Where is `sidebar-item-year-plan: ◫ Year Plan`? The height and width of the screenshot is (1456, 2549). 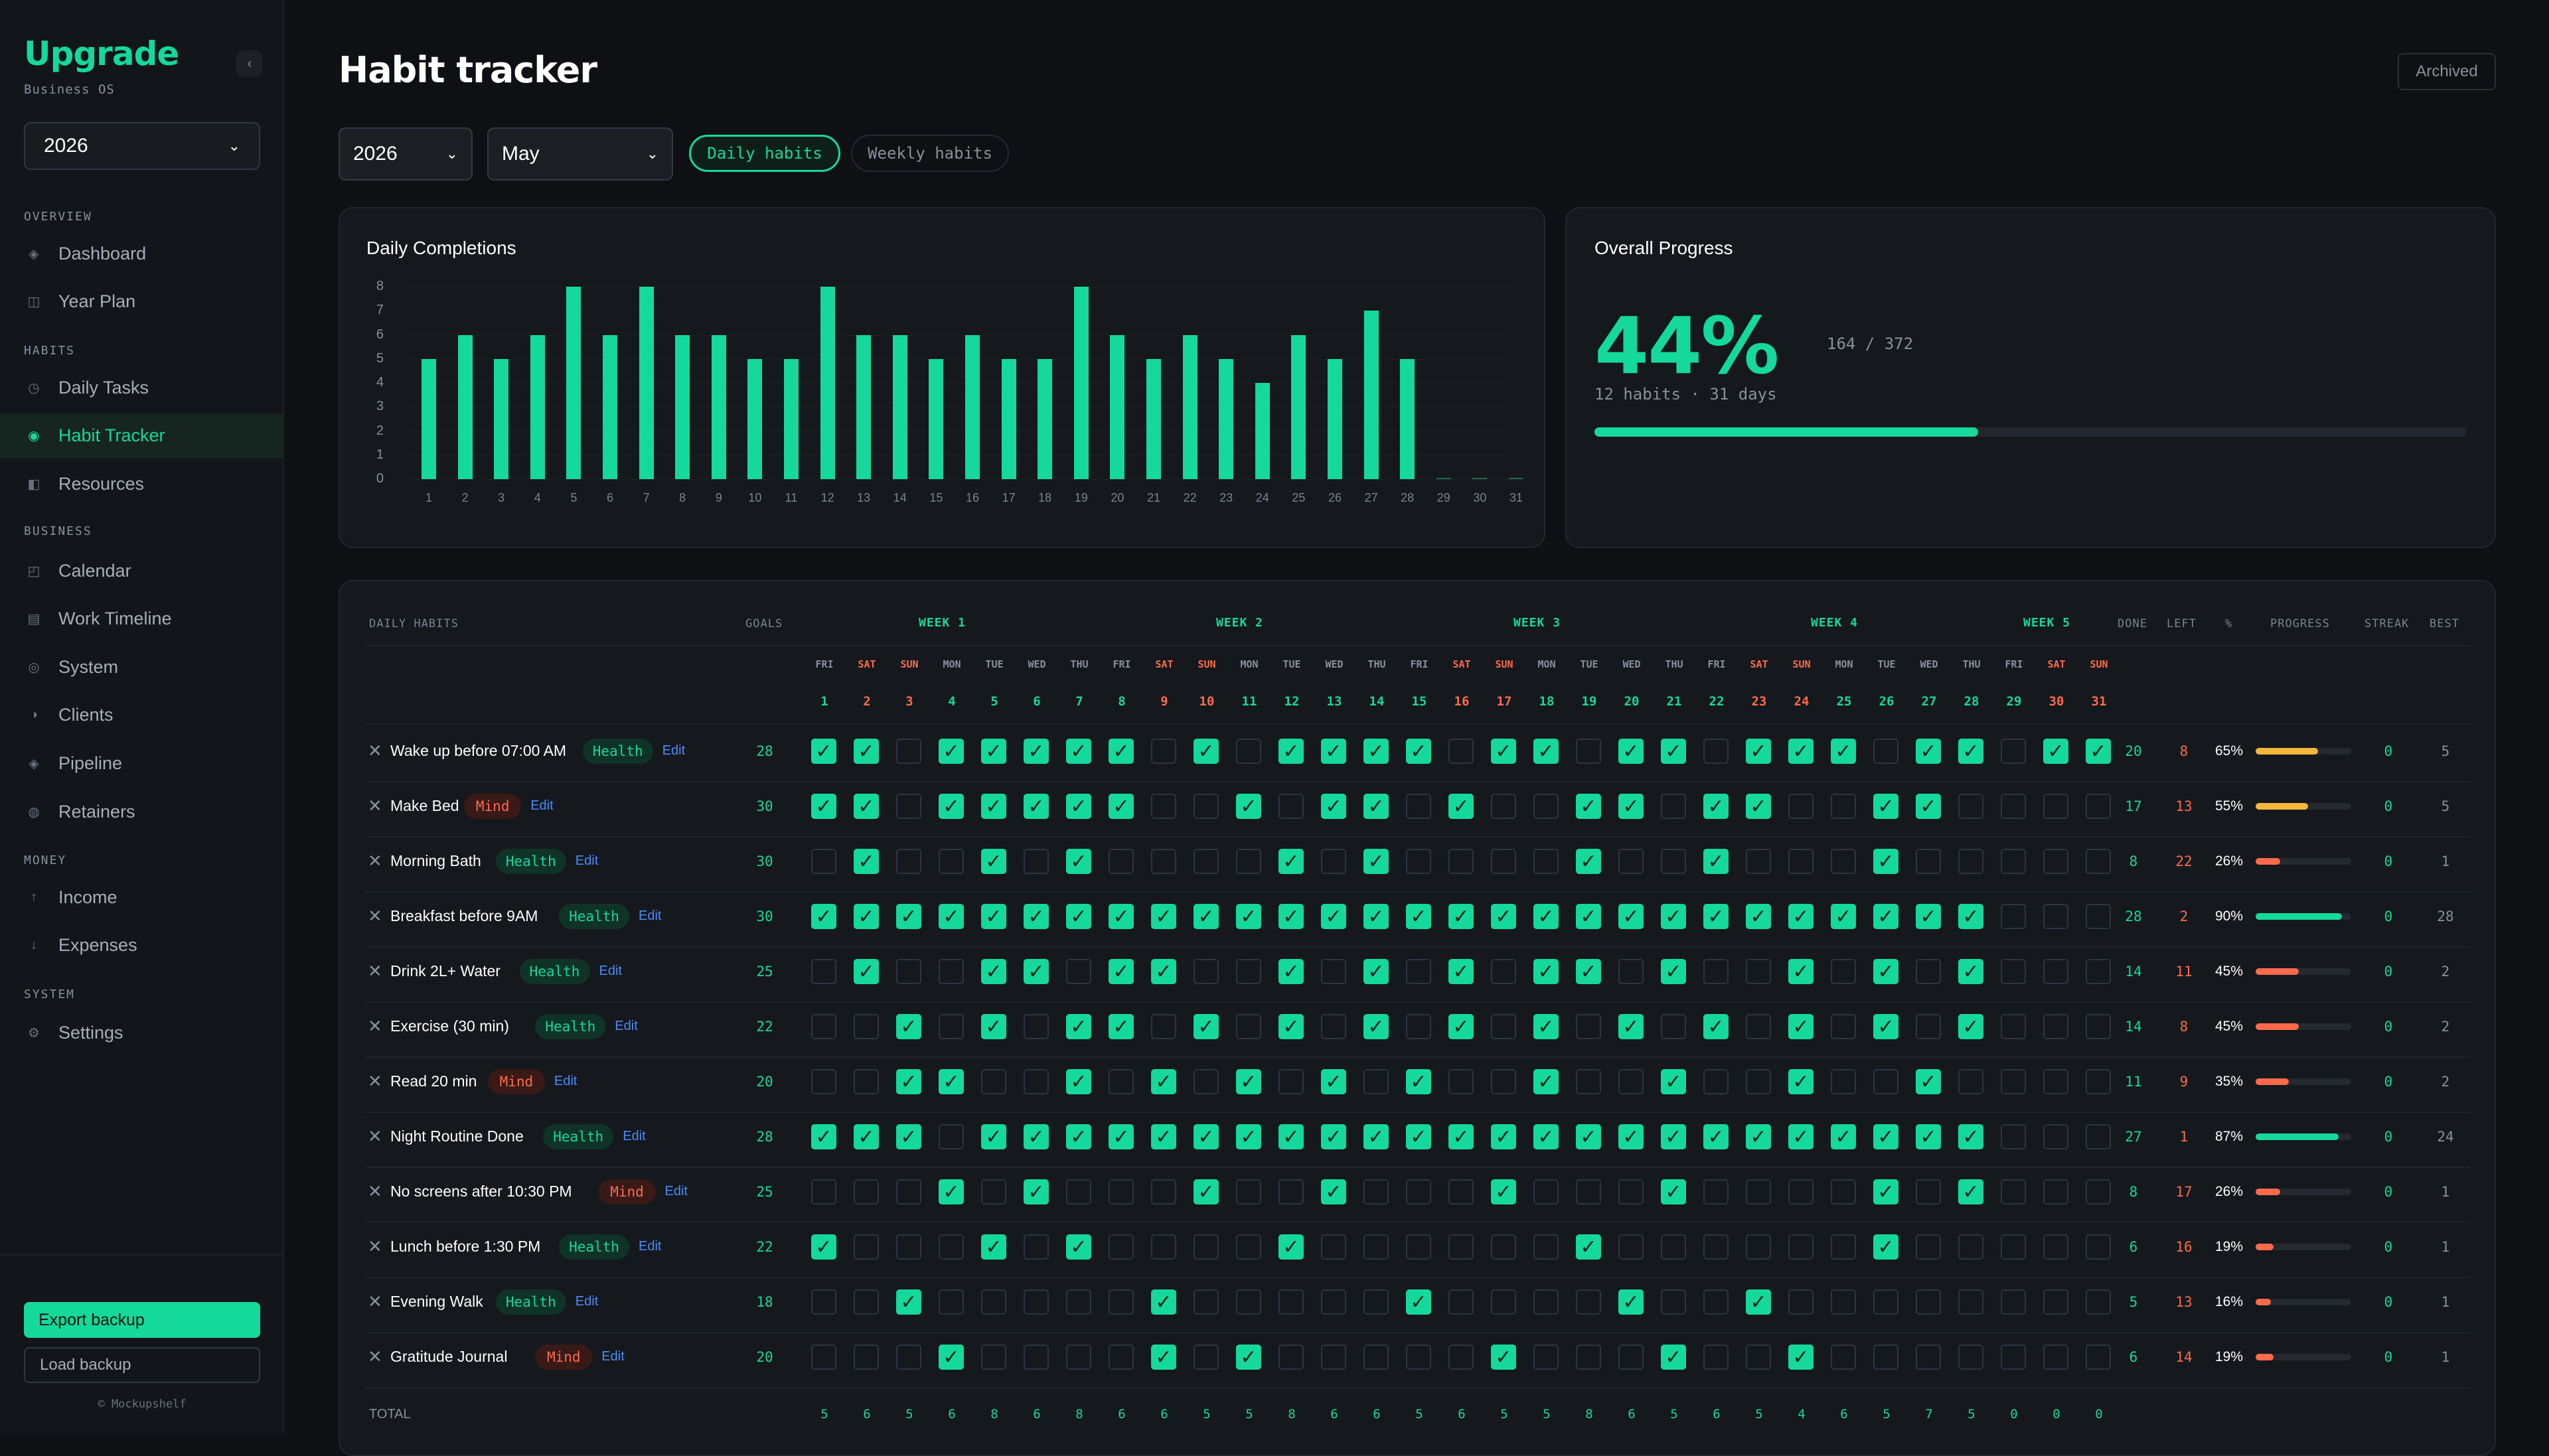
sidebar-item-year-plan: ◫ Year Plan is located at coordinates (142, 302).